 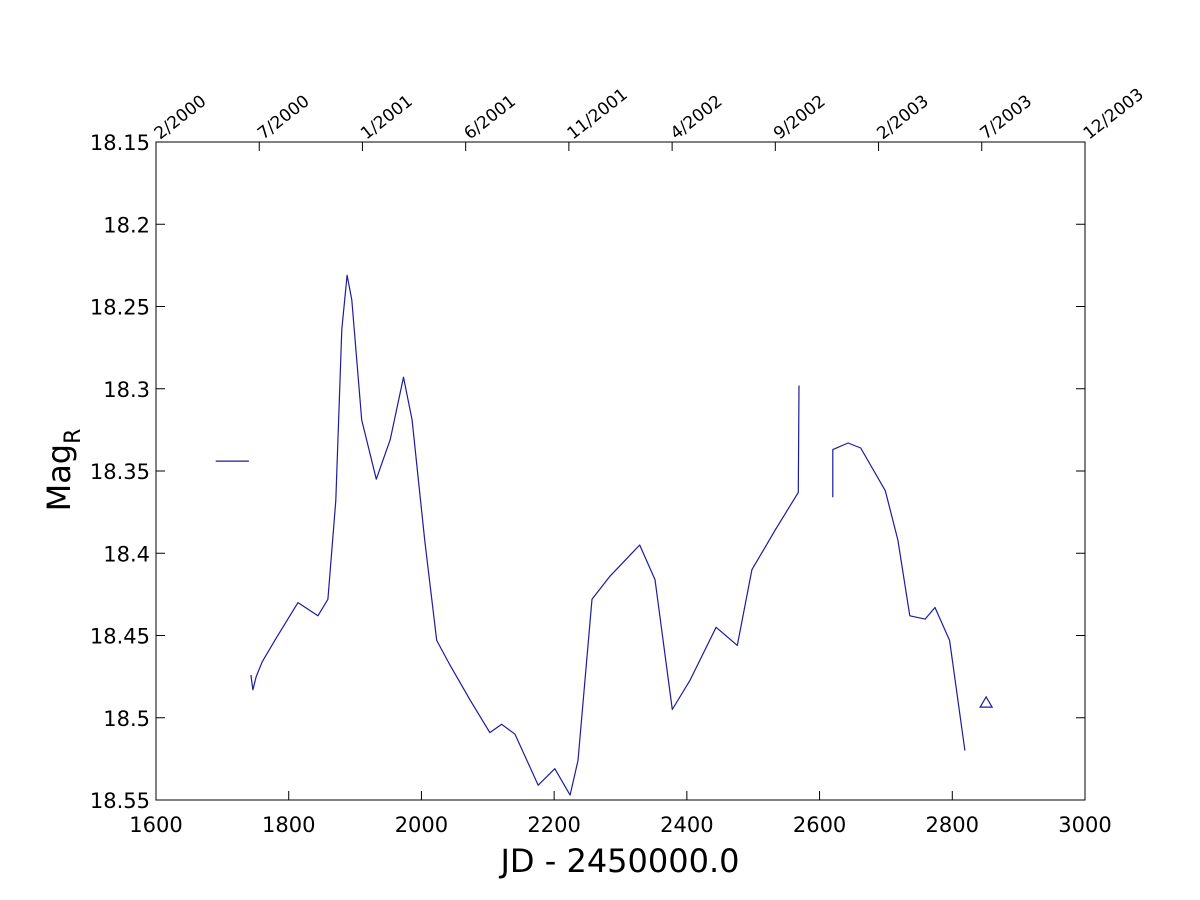 What do you see at coordinates (799, 117) in the screenshot?
I see `top-tick-label: 9/2002` at bounding box center [799, 117].